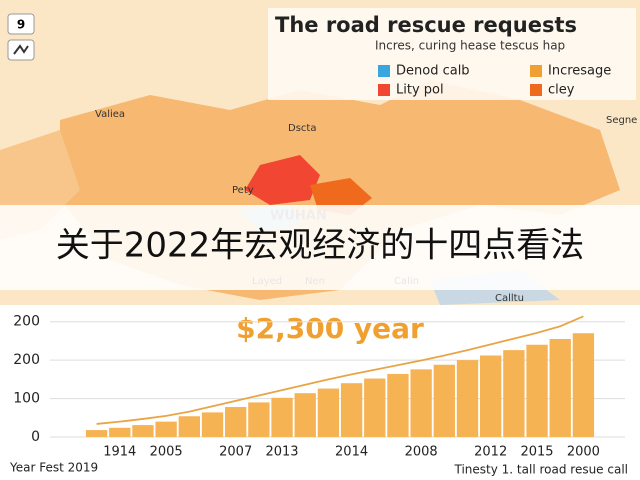 The image size is (640, 480). What do you see at coordinates (351, 452) in the screenshot?
I see `x-tick-label: 2014` at bounding box center [351, 452].